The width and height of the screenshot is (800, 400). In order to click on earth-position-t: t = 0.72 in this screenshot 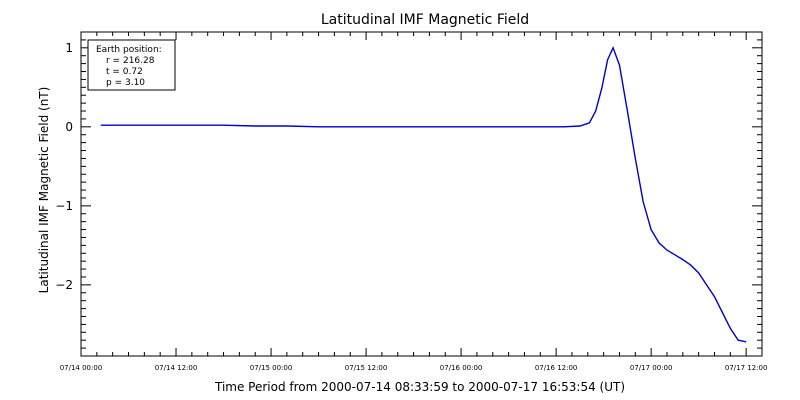, I will do `click(124, 72)`.